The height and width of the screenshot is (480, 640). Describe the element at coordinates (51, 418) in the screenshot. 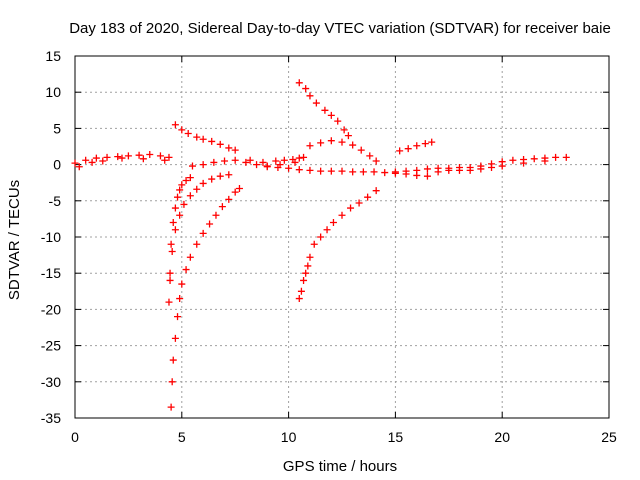

I see `y-tick-label: -35` at that location.